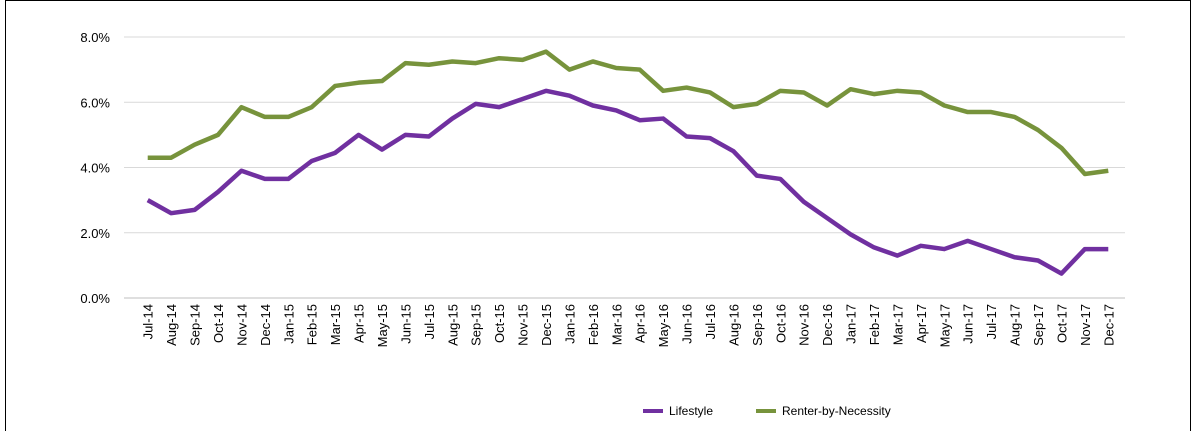 This screenshot has height=431, width=1192. Describe the element at coordinates (640, 323) in the screenshot. I see `x-tick-label: Apr-16` at that location.